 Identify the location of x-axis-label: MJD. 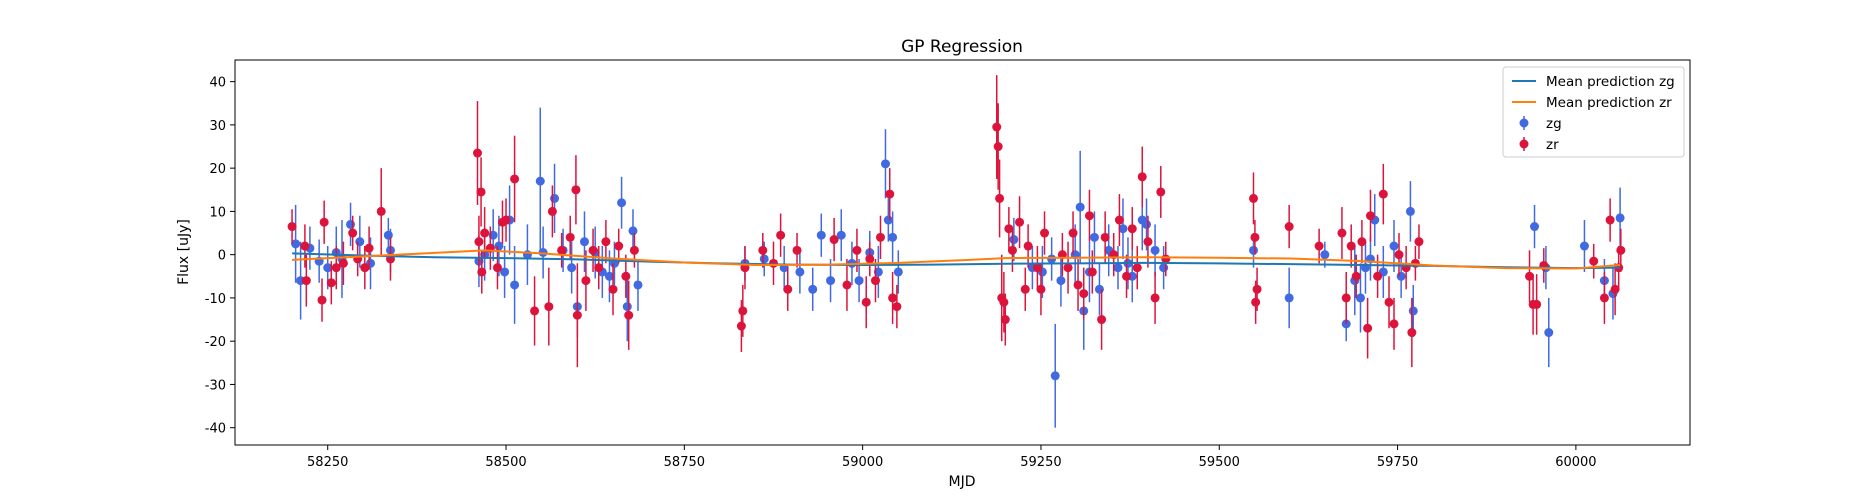
(962, 482).